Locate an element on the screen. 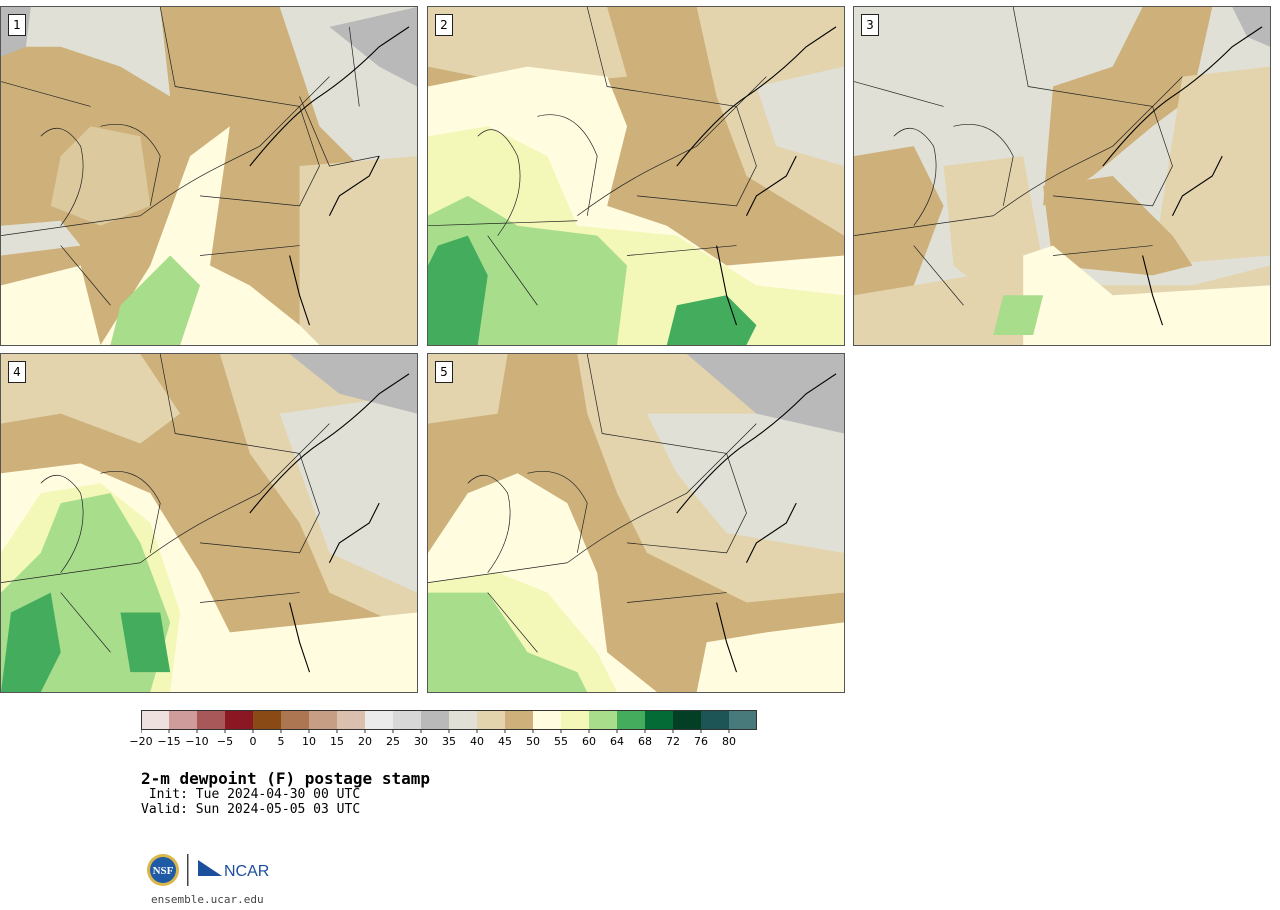 Image resolution: width=1280 pixels, height=910 pixels. colorbar-tick-label: 15 is located at coordinates (337, 741).